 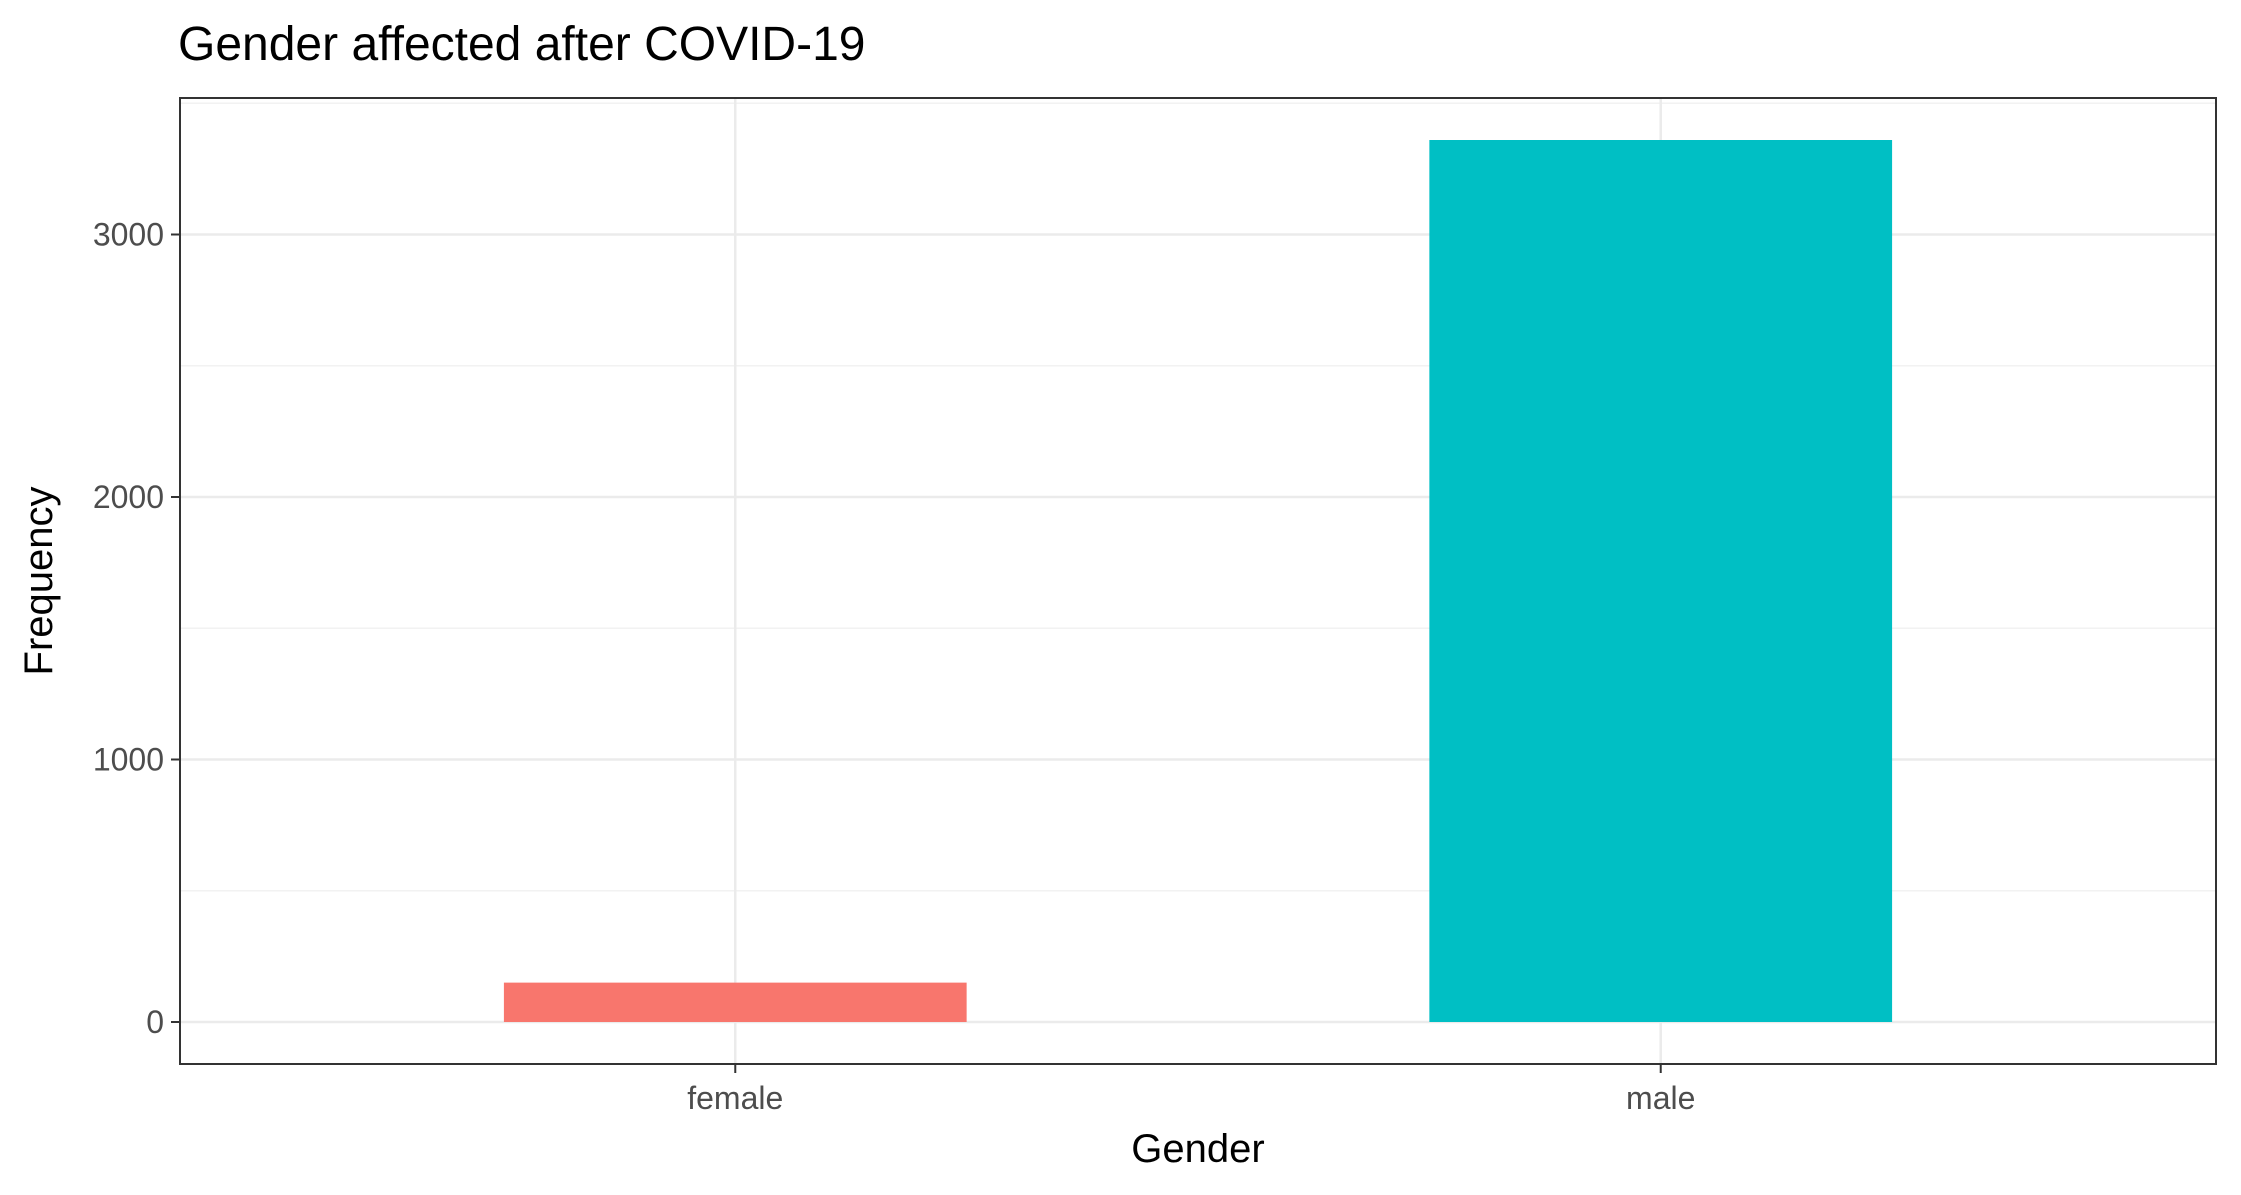 What do you see at coordinates (136, 628) in the screenshot?
I see `y-axis-ticks: 0 1000 2000 3000` at bounding box center [136, 628].